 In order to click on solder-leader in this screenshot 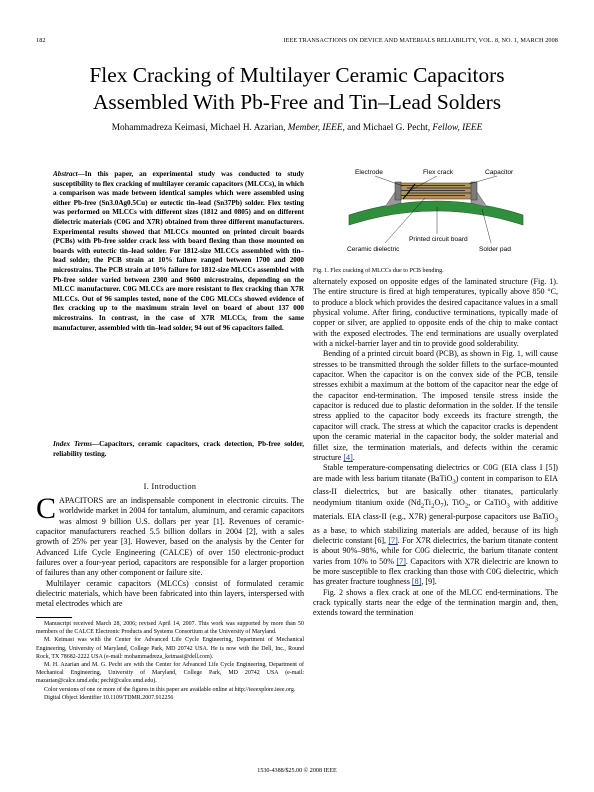, I will do `click(486, 226)`.